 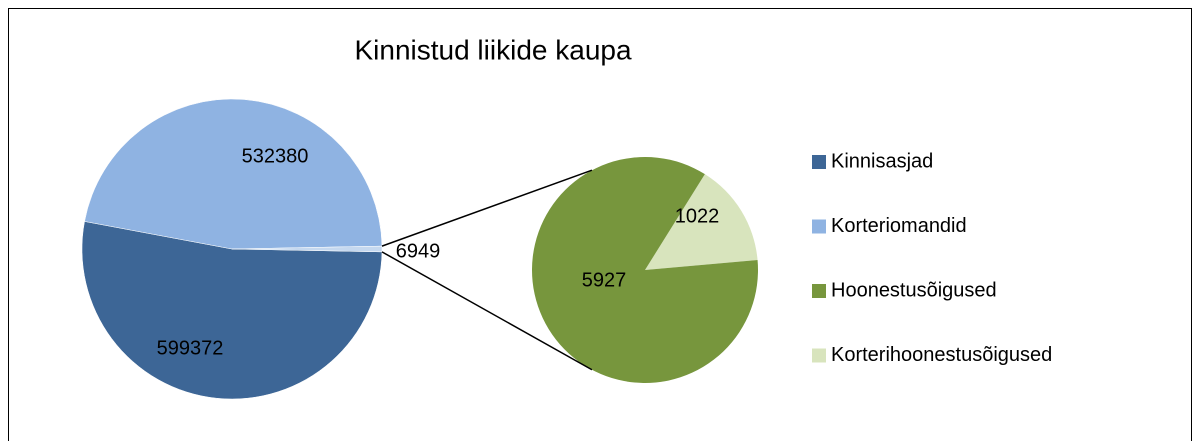 What do you see at coordinates (899, 226) in the screenshot?
I see `legend-label: Korteriomandid` at bounding box center [899, 226].